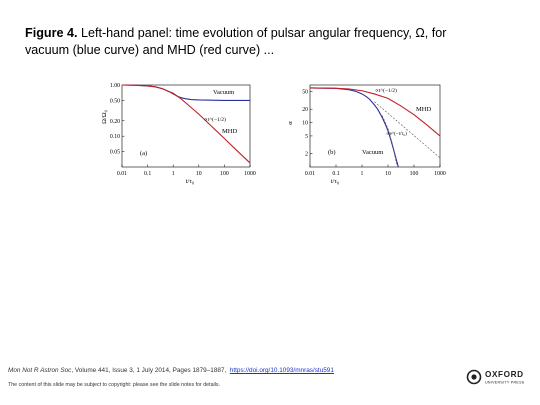 The width and height of the screenshot is (540, 405). I want to click on panel-a-ylabel: Ω/Ω₀, so click(104, 117).